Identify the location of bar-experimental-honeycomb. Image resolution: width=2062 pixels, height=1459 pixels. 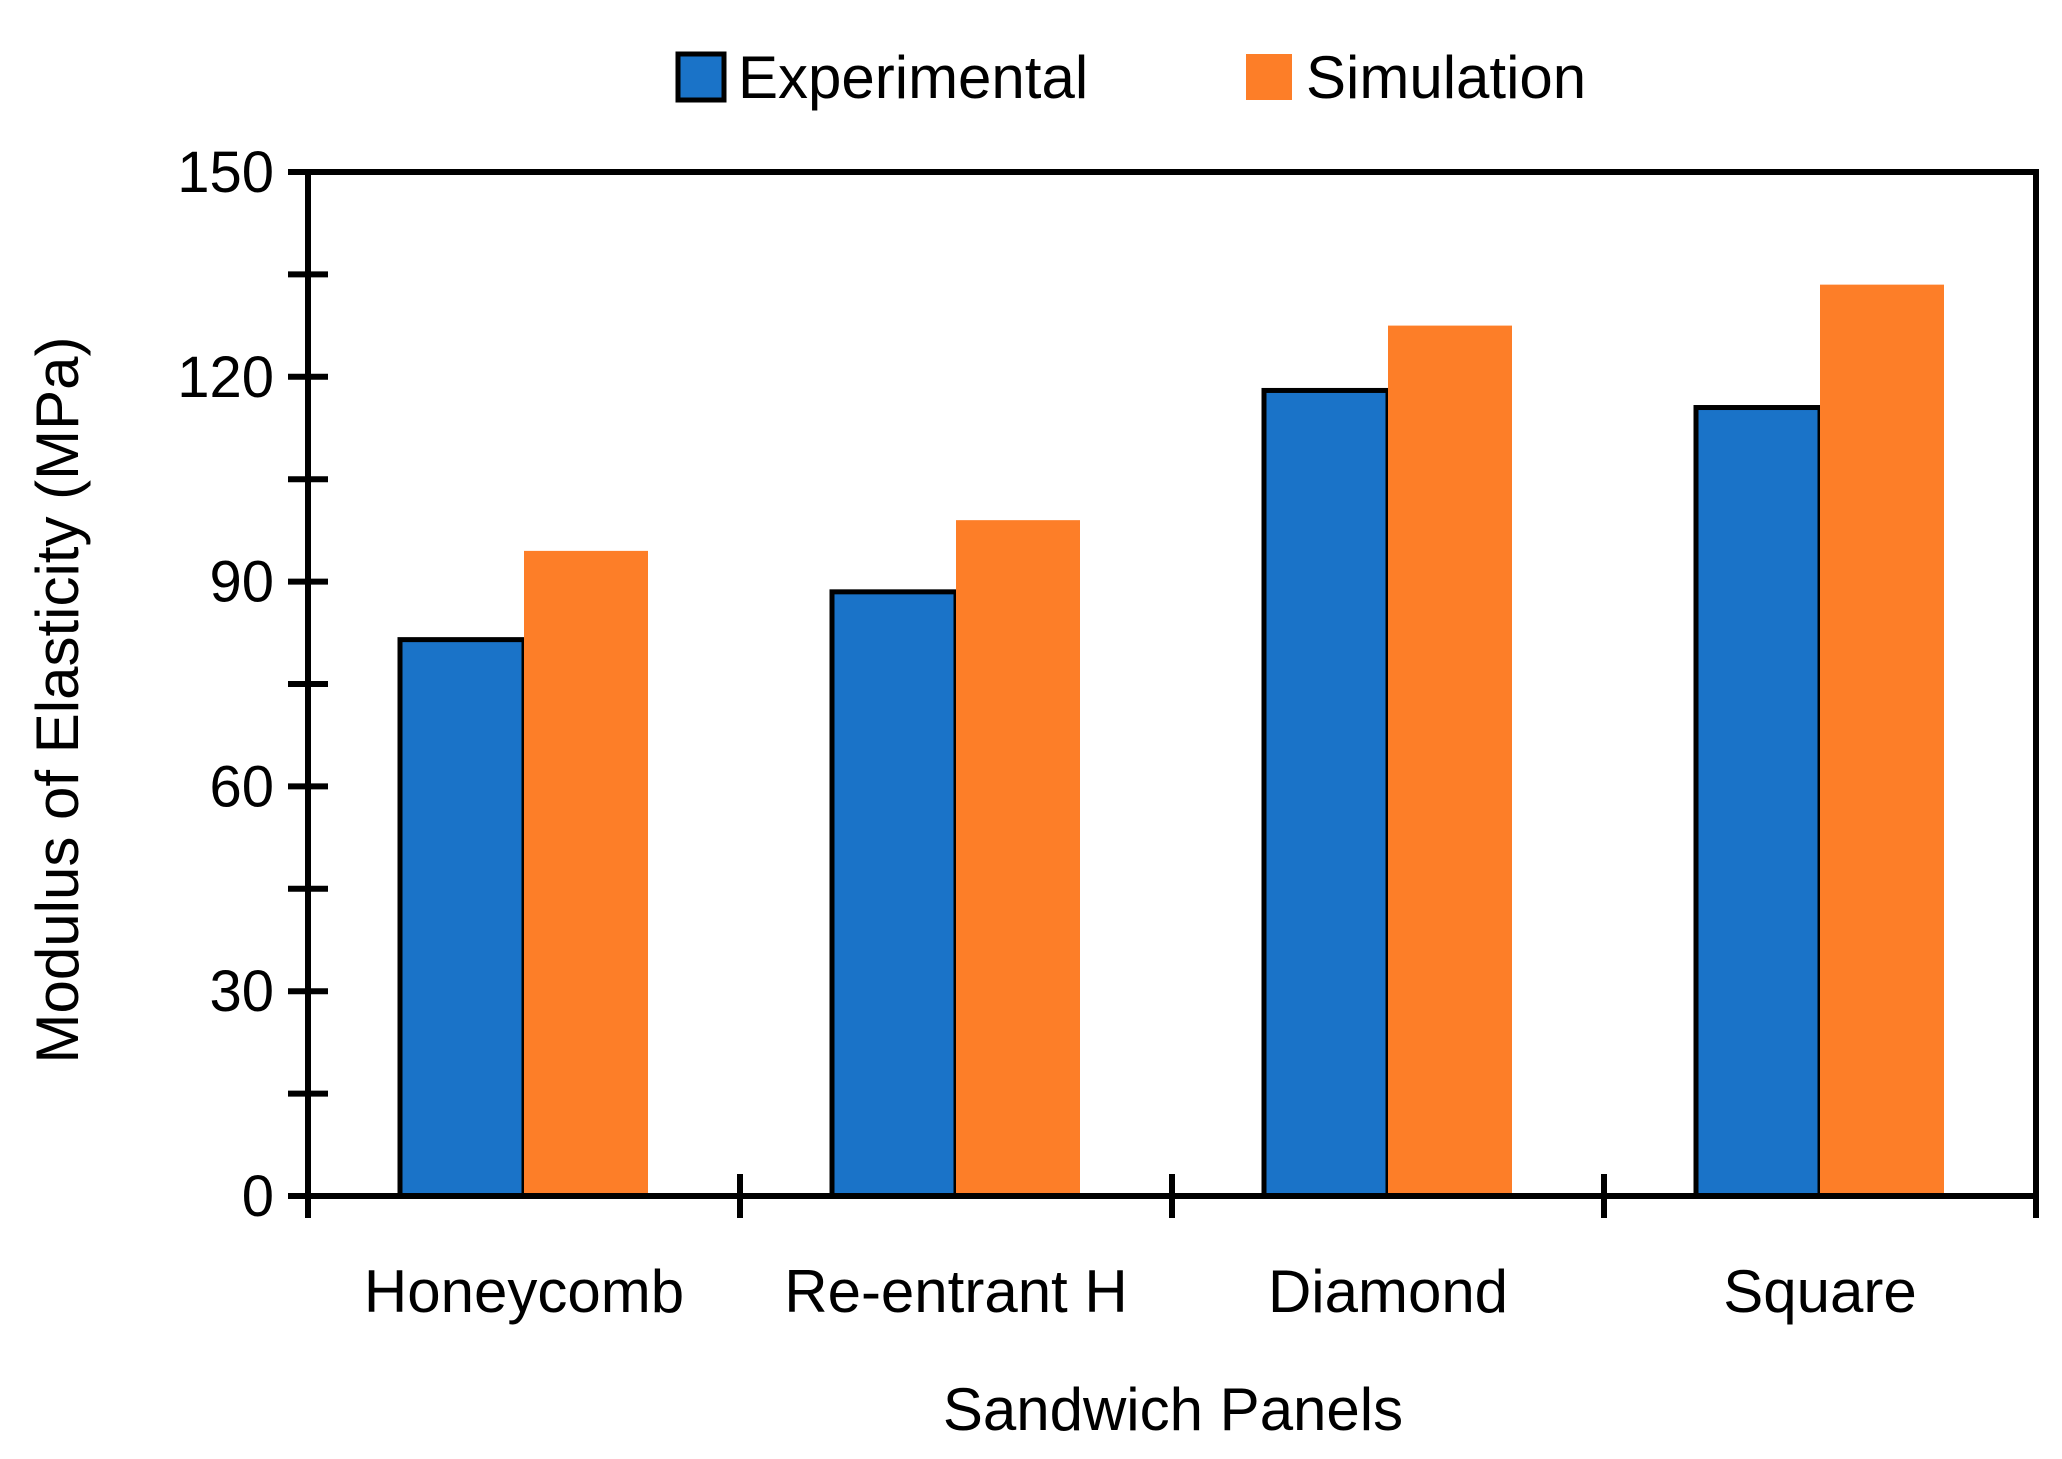
(462, 918).